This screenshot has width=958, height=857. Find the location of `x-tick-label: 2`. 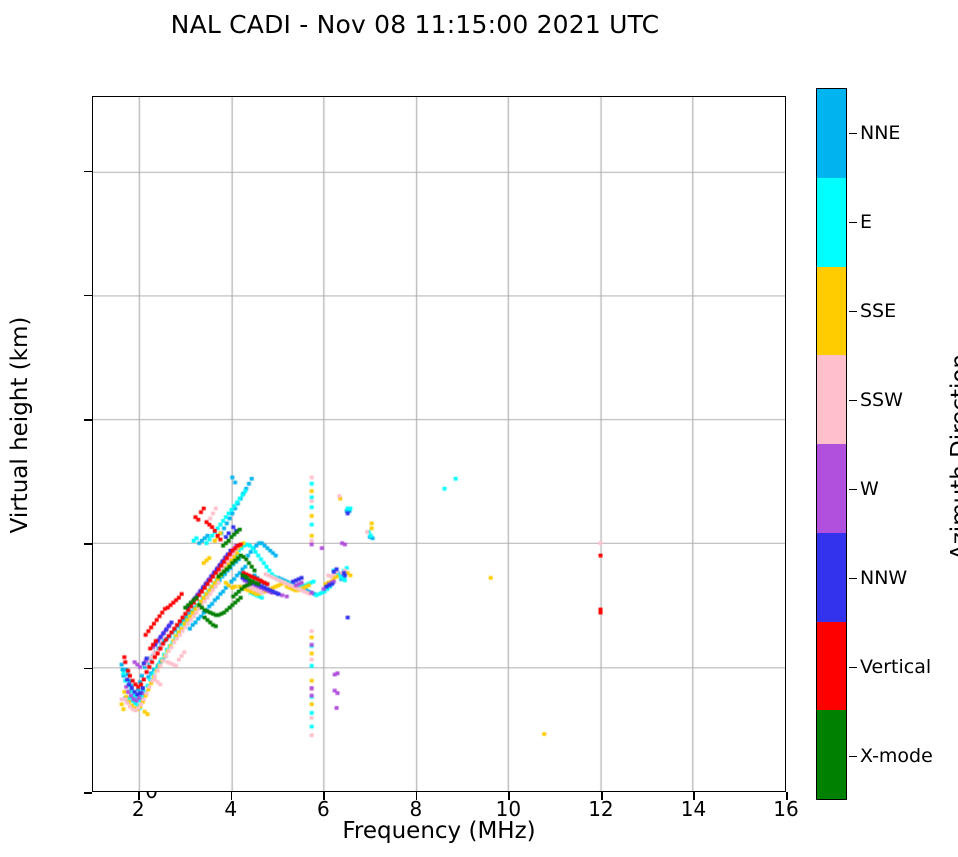

x-tick-label: 2 is located at coordinates (138, 809).